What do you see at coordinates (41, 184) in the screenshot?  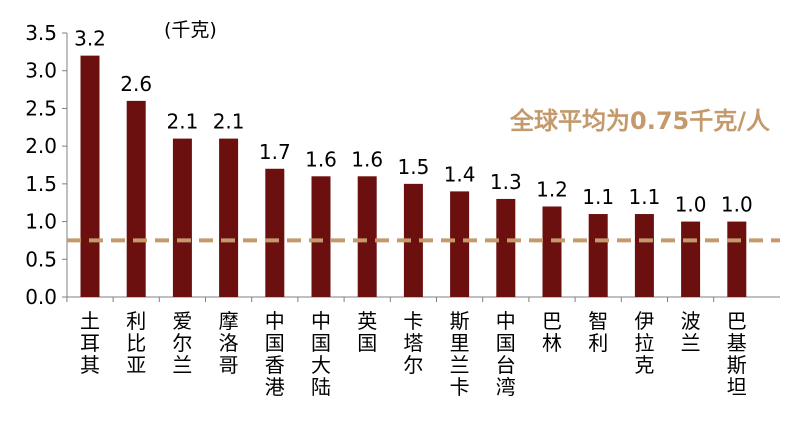 I see `y-tick-label: 1.5` at bounding box center [41, 184].